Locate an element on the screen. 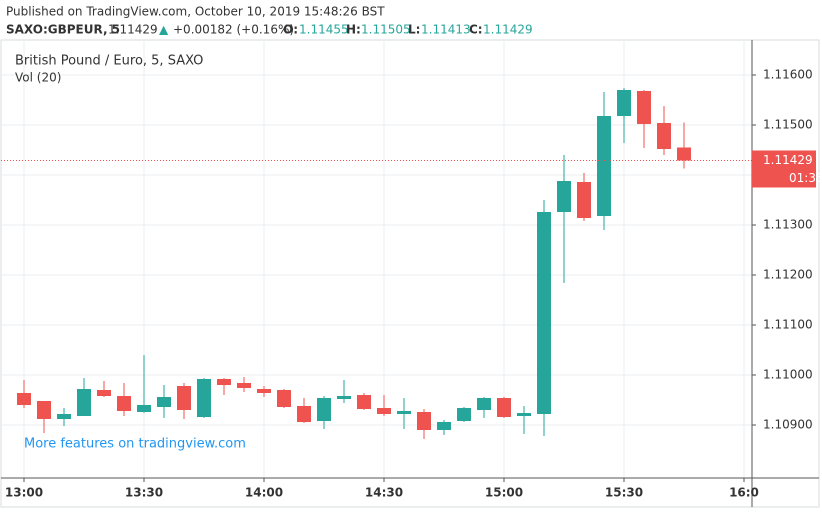 The image size is (822, 515). last-price-box is located at coordinates (784, 160).